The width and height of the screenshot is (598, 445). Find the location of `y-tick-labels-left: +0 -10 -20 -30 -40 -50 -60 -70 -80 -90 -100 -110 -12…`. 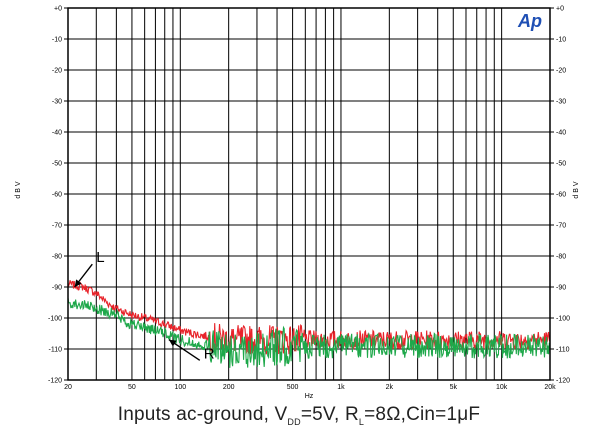

y-tick-labels-left: +0 -10 -20 -30 -40 -50 -60 -70 -80 -90 -100 -110 -12… is located at coordinates (55, 195).